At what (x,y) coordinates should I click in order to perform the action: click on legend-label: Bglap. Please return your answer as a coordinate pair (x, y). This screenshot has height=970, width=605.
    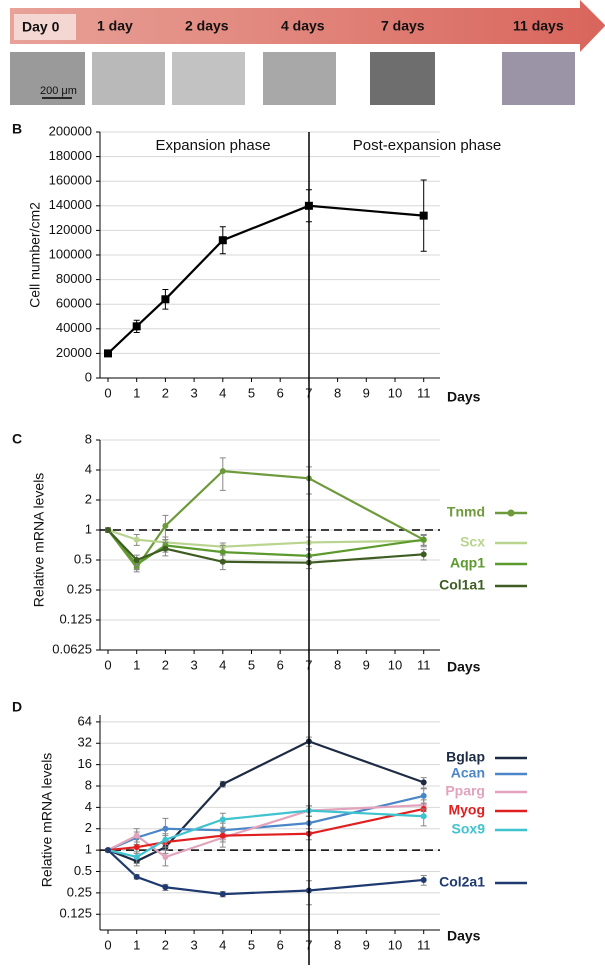
    Looking at the image, I should click on (465, 757).